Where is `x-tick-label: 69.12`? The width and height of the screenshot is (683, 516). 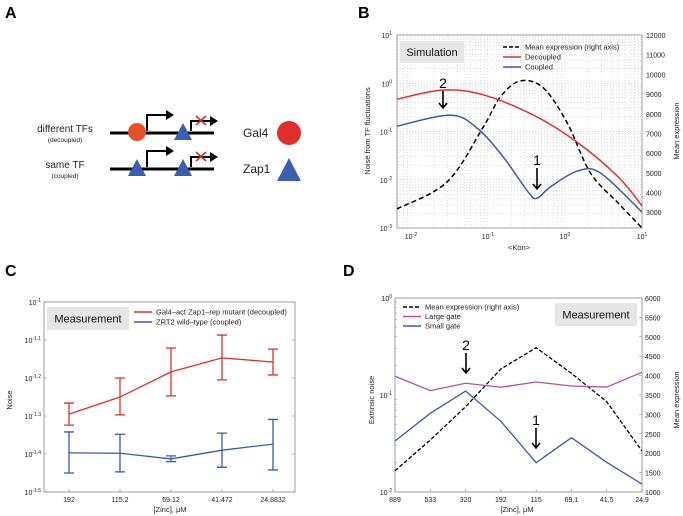 x-tick-label: 69.12 is located at coordinates (171, 500).